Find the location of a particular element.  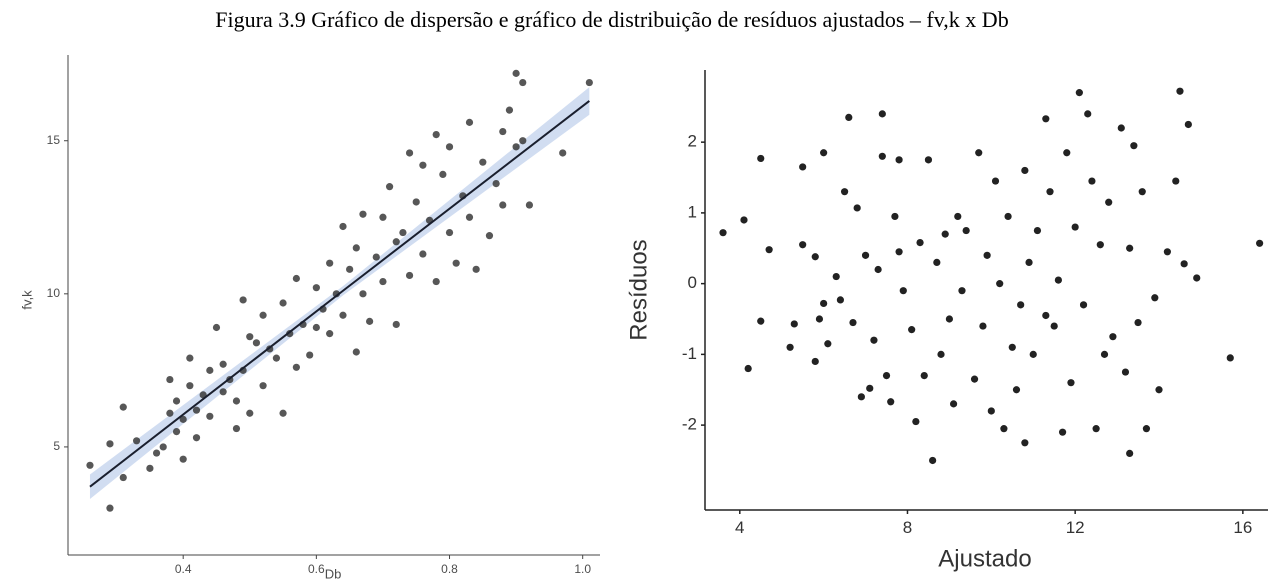

y-tick-label: -2 is located at coordinates (689, 424).